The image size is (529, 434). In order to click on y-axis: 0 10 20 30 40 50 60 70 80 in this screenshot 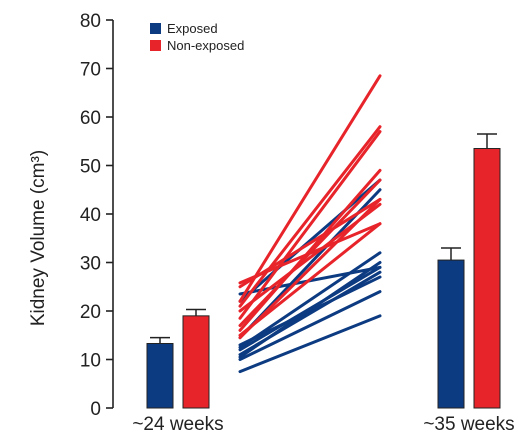, I will do `click(97, 215)`.